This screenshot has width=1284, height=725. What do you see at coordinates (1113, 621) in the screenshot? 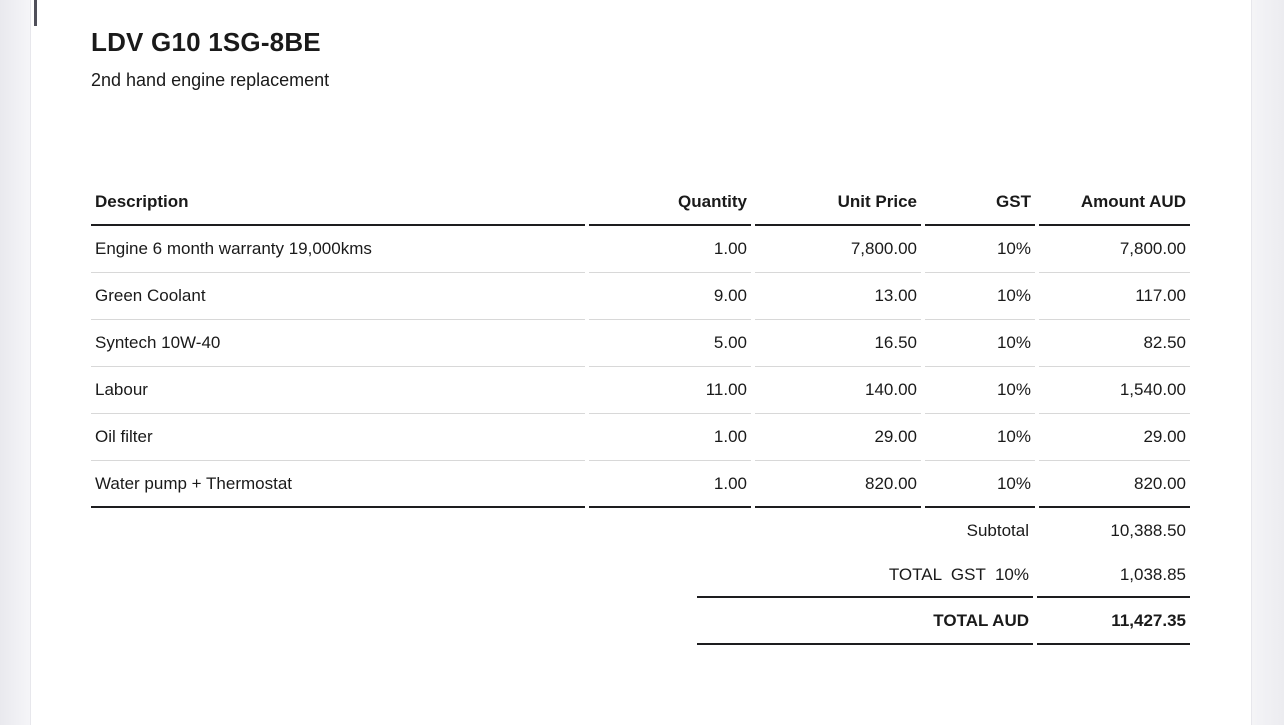
I see `total-aud-value: 11,427.35` at bounding box center [1113, 621].